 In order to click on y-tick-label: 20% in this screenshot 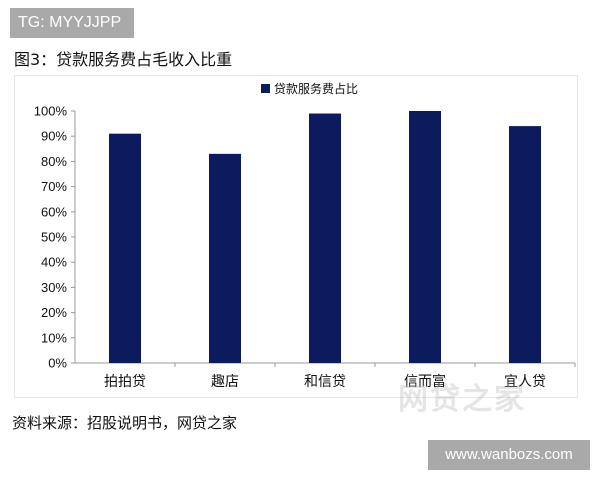, I will do `click(54, 312)`.